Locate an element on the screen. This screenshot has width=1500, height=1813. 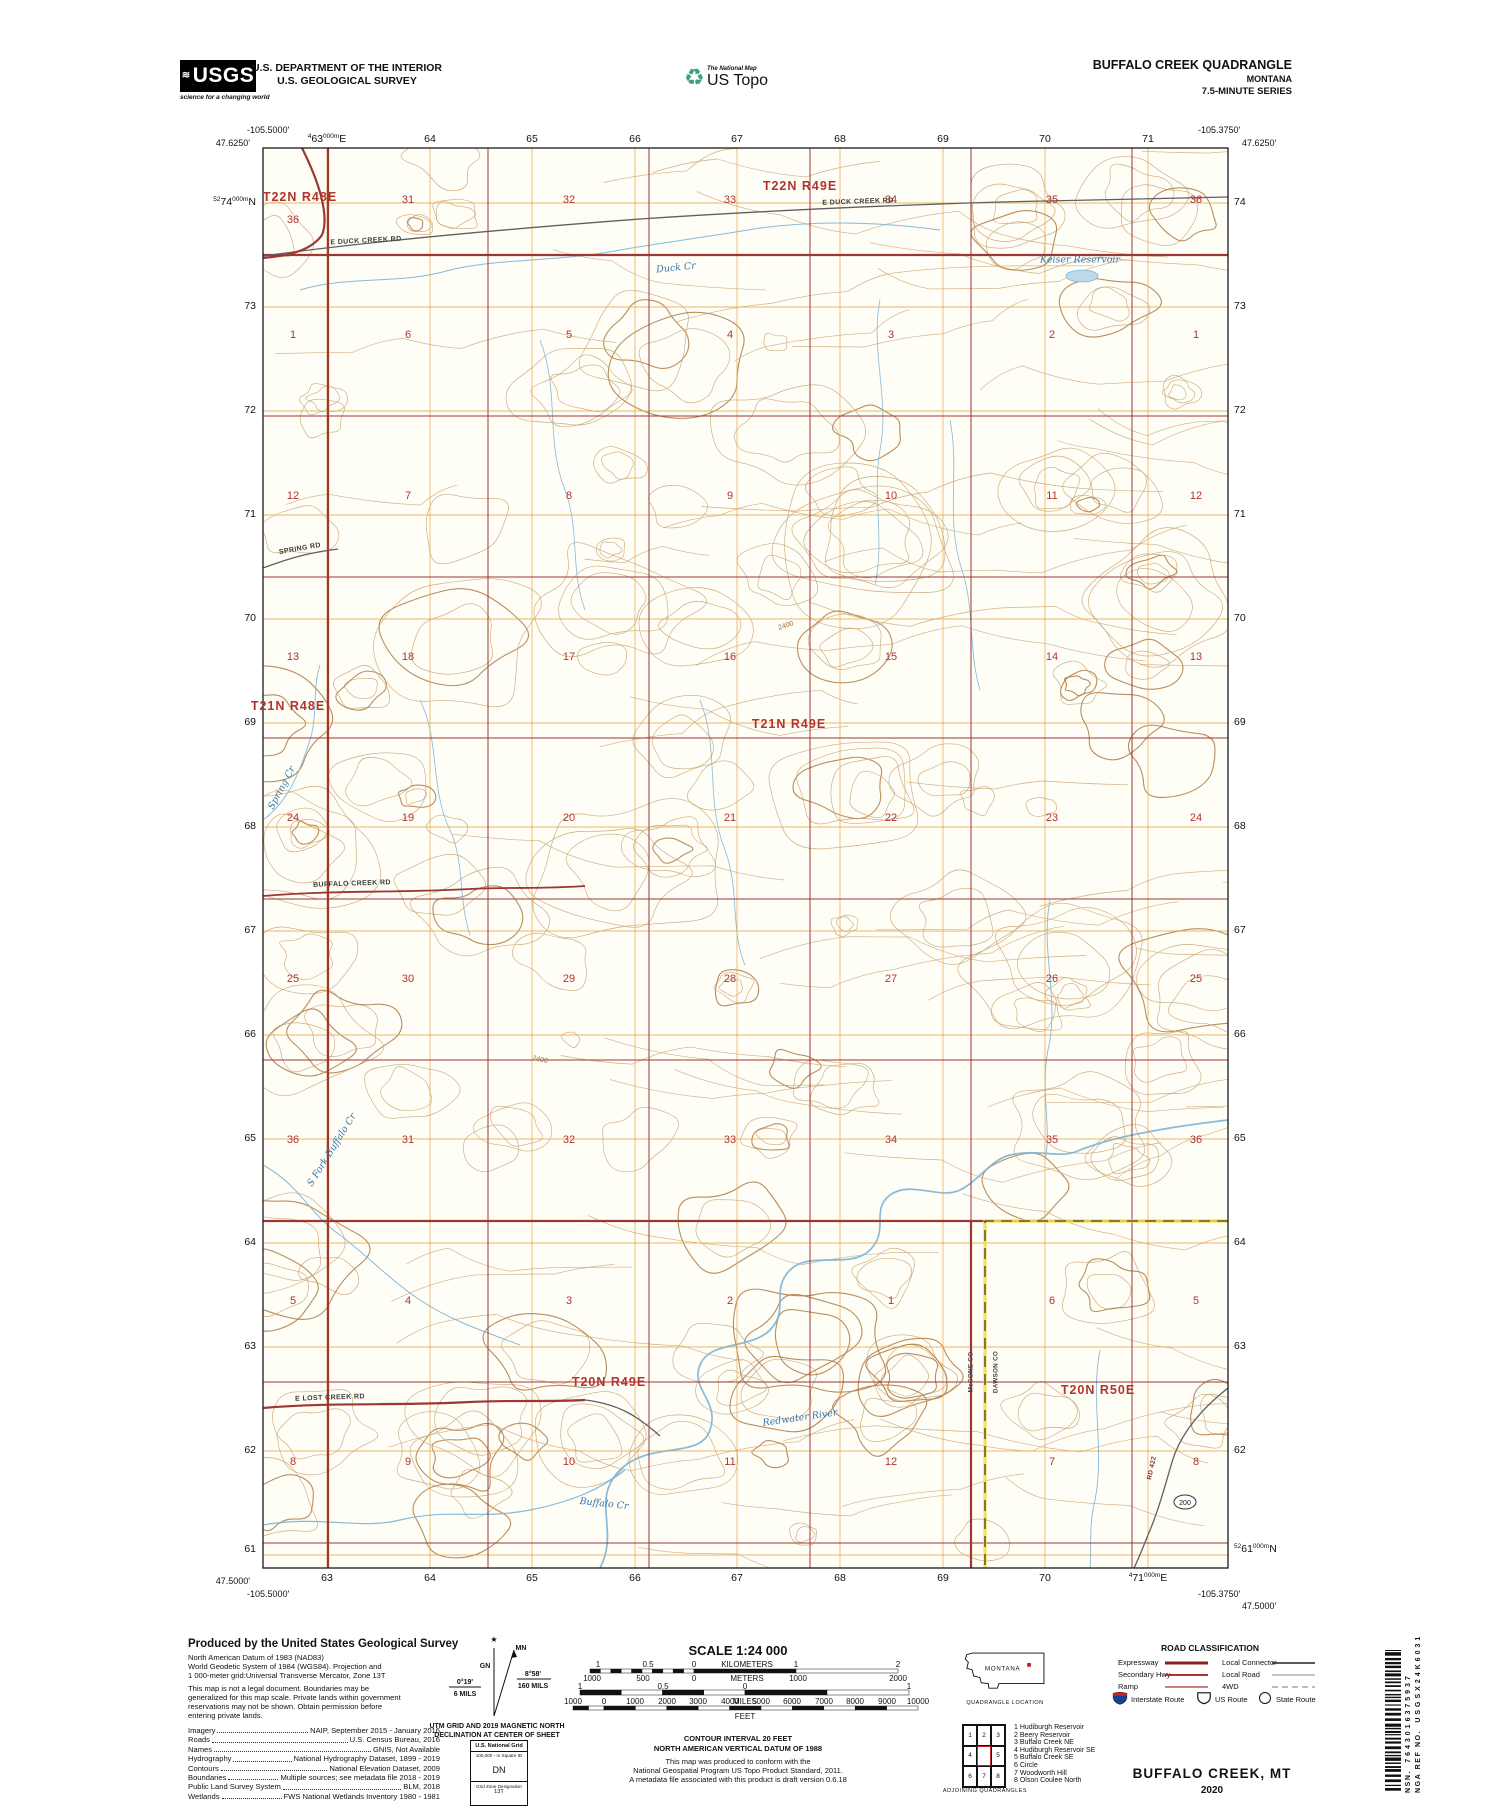
utm-easting-top: 69 is located at coordinates (943, 139).